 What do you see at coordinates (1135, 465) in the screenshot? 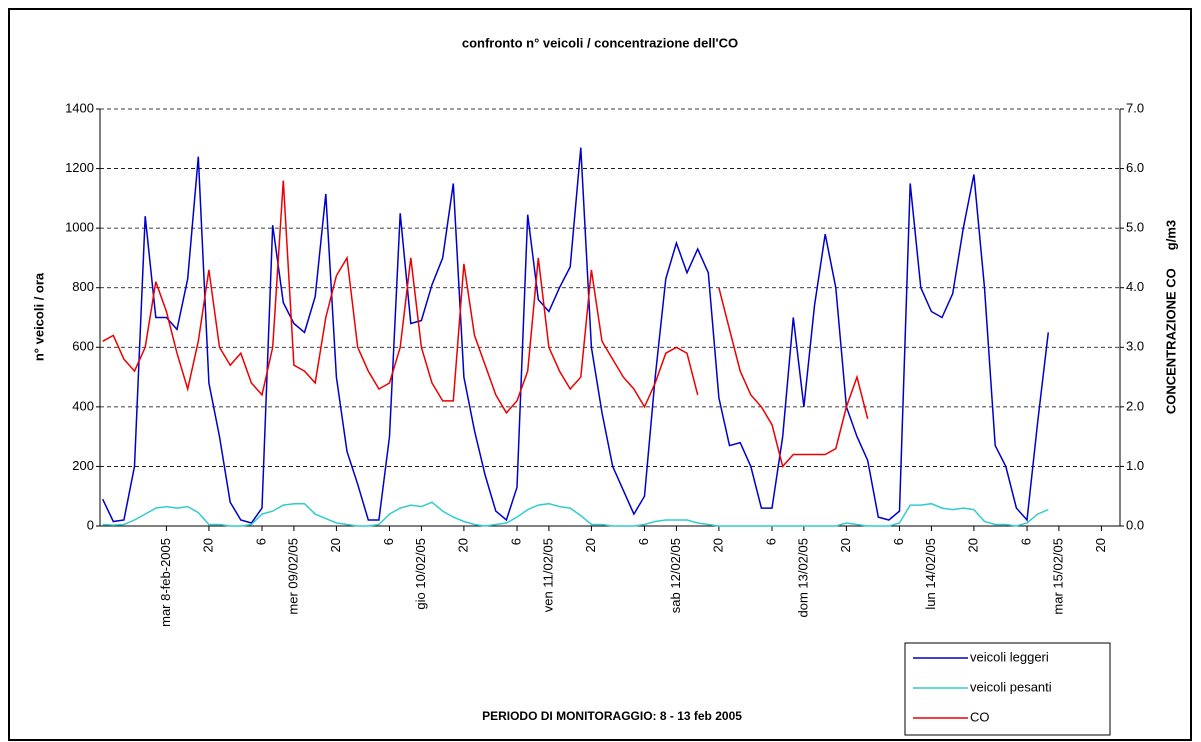
I see `y2-tick-label: 1.0` at bounding box center [1135, 465].